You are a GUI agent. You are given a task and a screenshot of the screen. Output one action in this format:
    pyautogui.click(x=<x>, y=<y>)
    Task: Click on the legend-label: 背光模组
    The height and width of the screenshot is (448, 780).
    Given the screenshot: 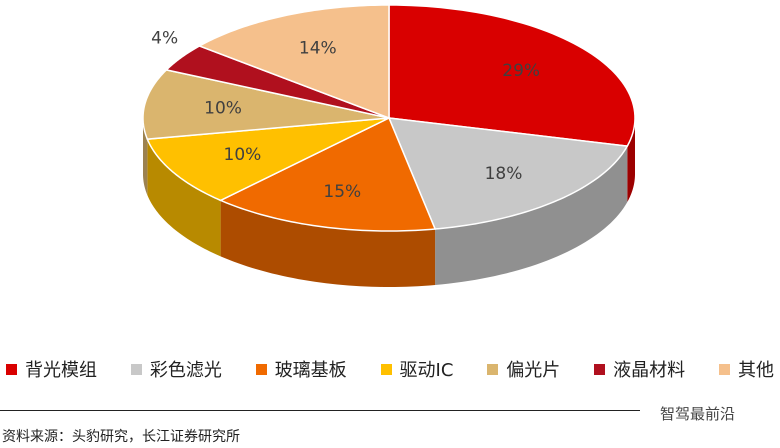 What is the action you would take?
    pyautogui.click(x=61, y=370)
    